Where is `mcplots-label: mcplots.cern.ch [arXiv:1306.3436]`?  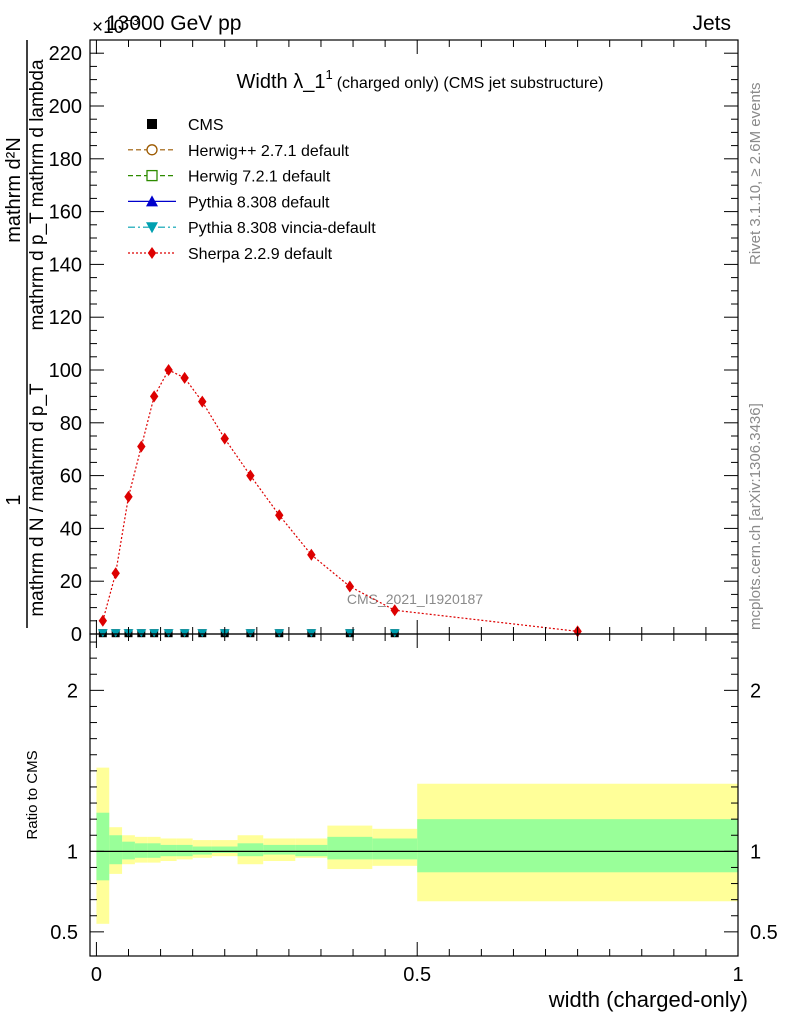 mcplots-label: mcplots.cern.ch [arXiv:1306.3436] is located at coordinates (755, 516).